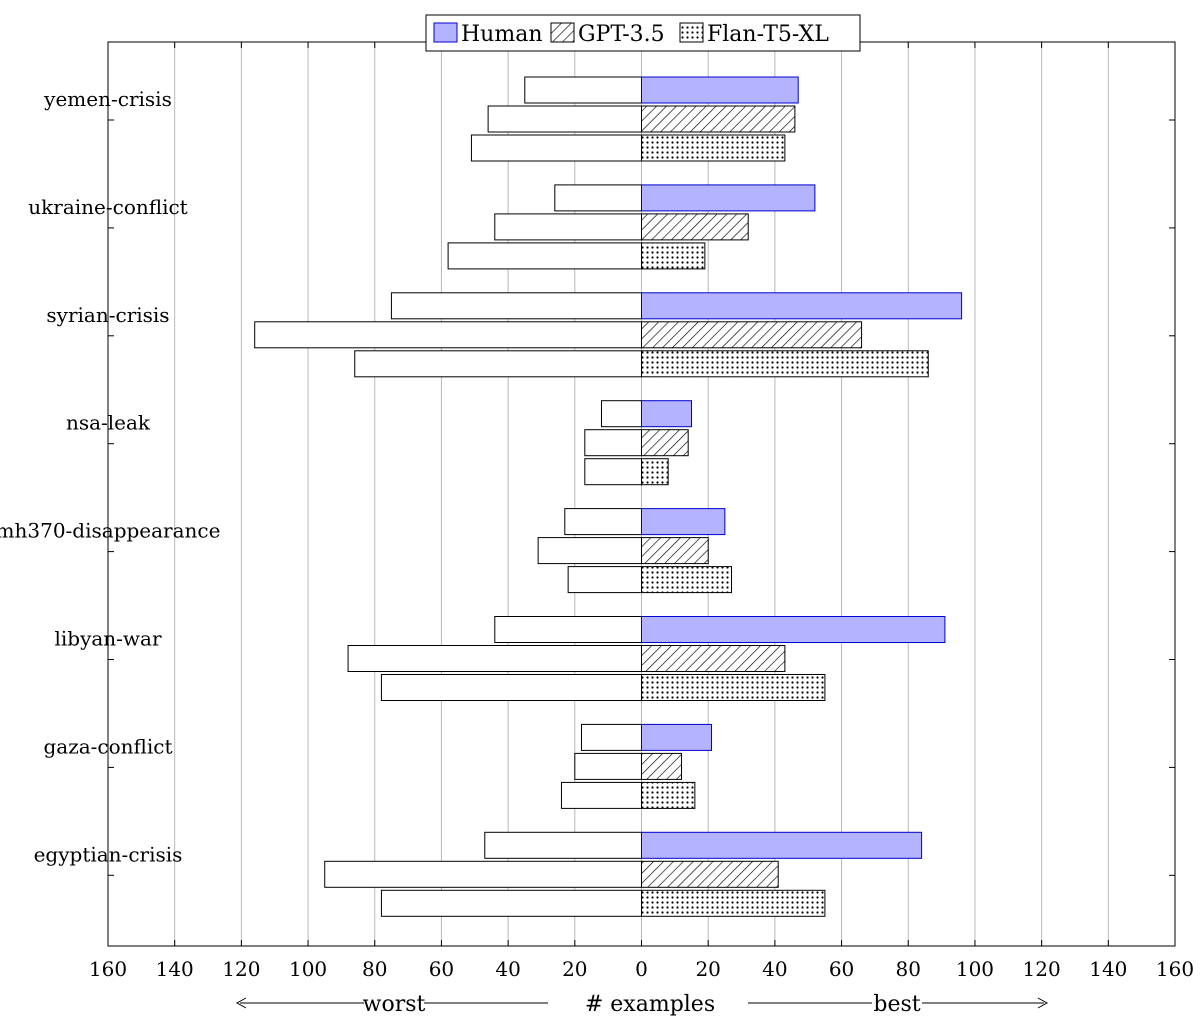 The width and height of the screenshot is (1202, 1018). Describe the element at coordinates (502, 34) in the screenshot. I see `legend-label: Human` at that location.